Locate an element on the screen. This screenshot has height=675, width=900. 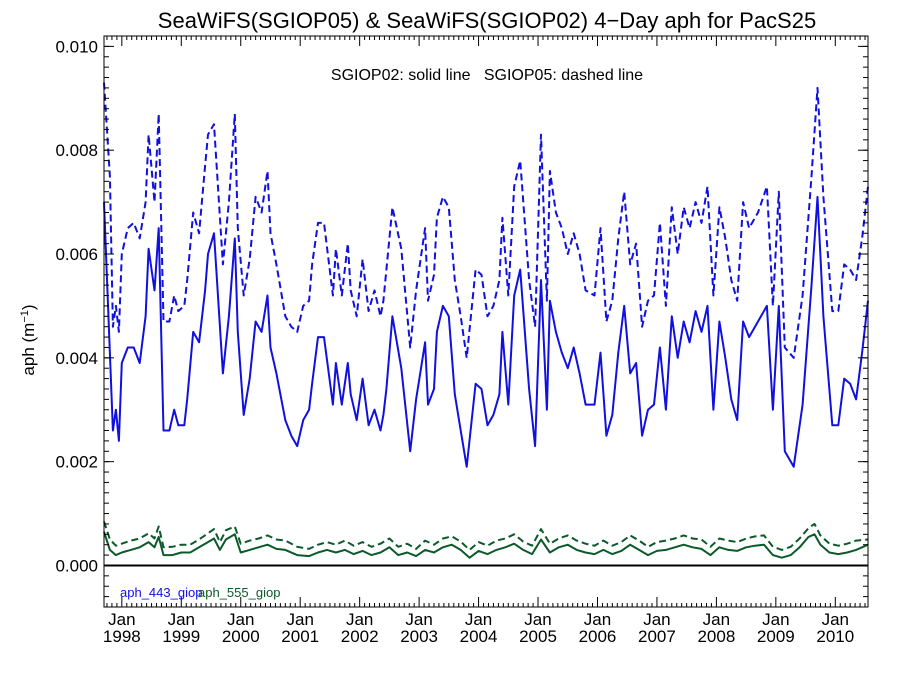
x-tick-label-year: 1998 is located at coordinates (122, 636).